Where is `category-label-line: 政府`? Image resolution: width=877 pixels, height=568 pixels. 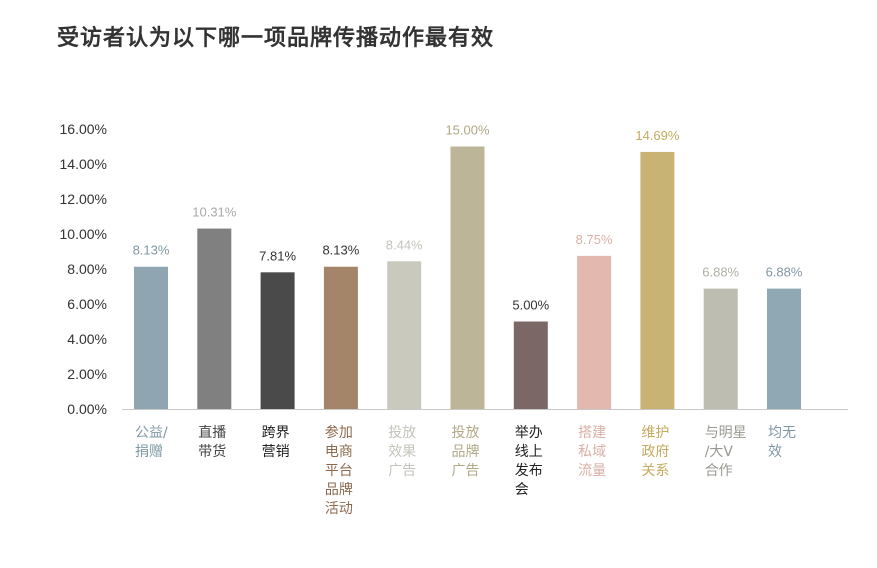 category-label-line: 政府 is located at coordinates (655, 452).